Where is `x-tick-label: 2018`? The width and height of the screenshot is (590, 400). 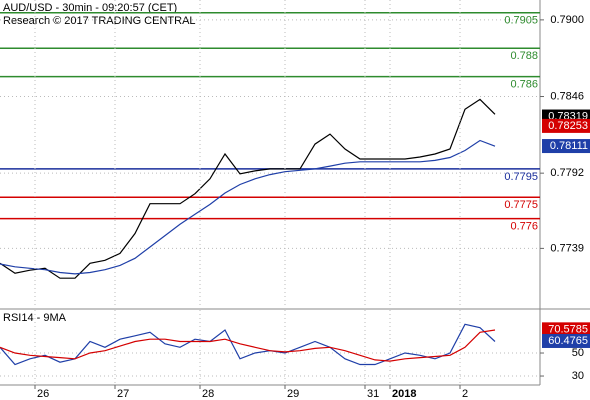
x-tick-label: 2018 is located at coordinates (404, 394).